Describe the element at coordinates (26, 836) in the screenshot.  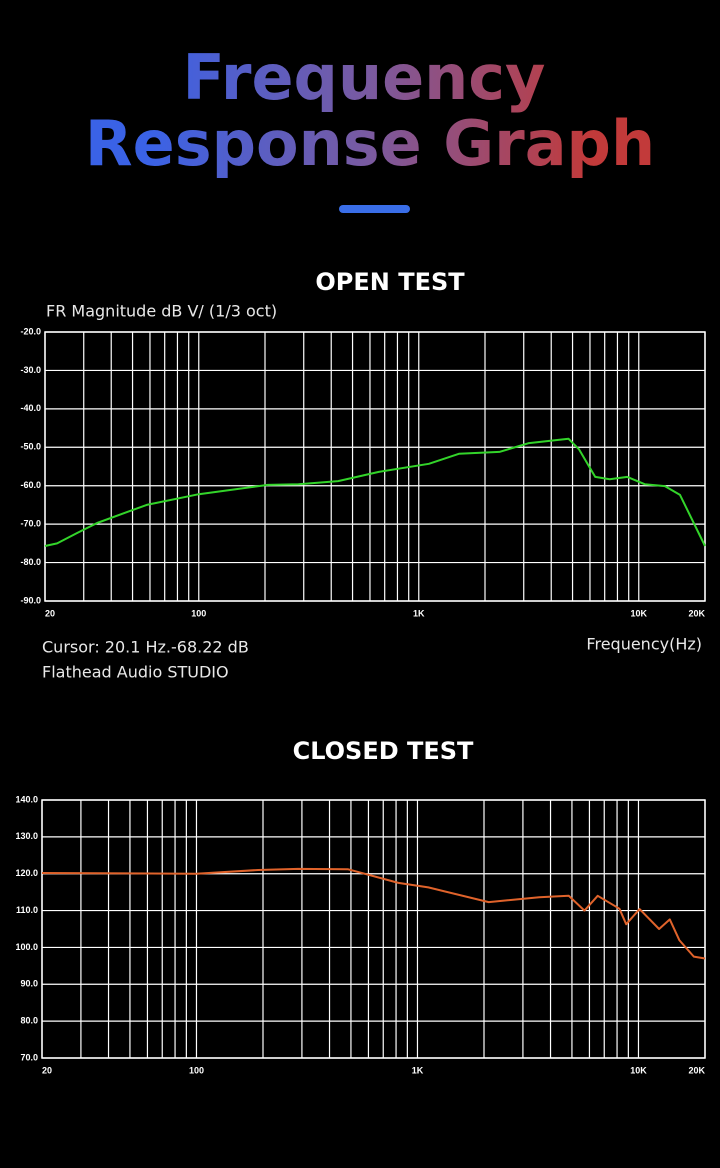
I see `y-tick-label: 130.0` at that location.